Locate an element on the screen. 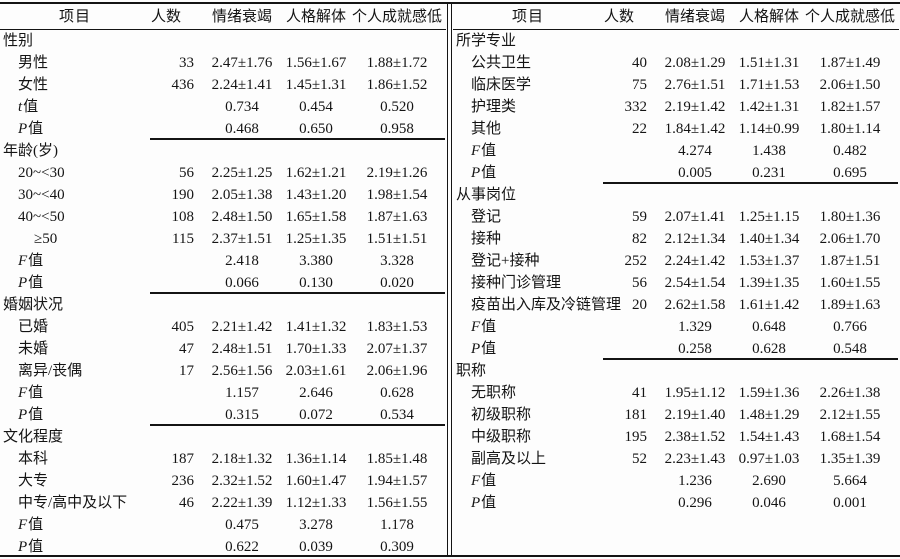  row-label: t值 is located at coordinates (28, 106).